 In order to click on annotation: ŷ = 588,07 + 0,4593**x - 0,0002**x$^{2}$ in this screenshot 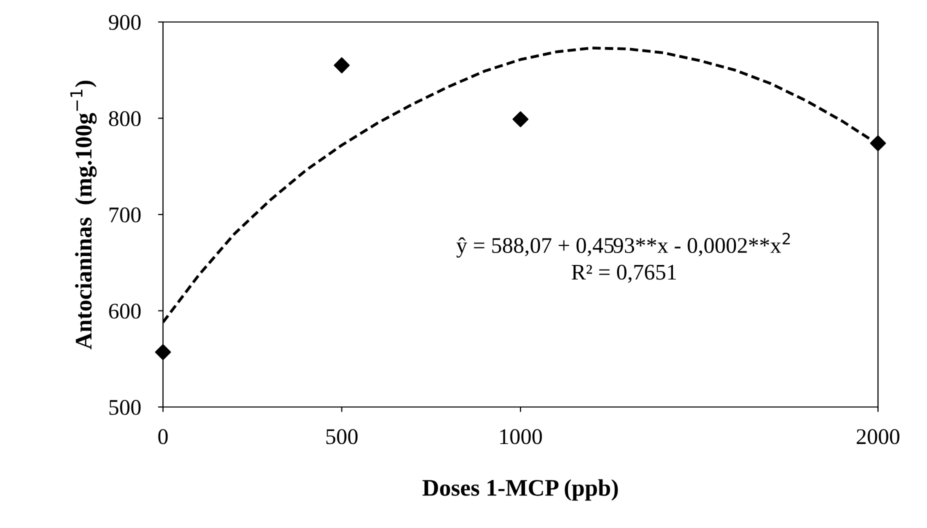, I will do `click(623, 245)`.